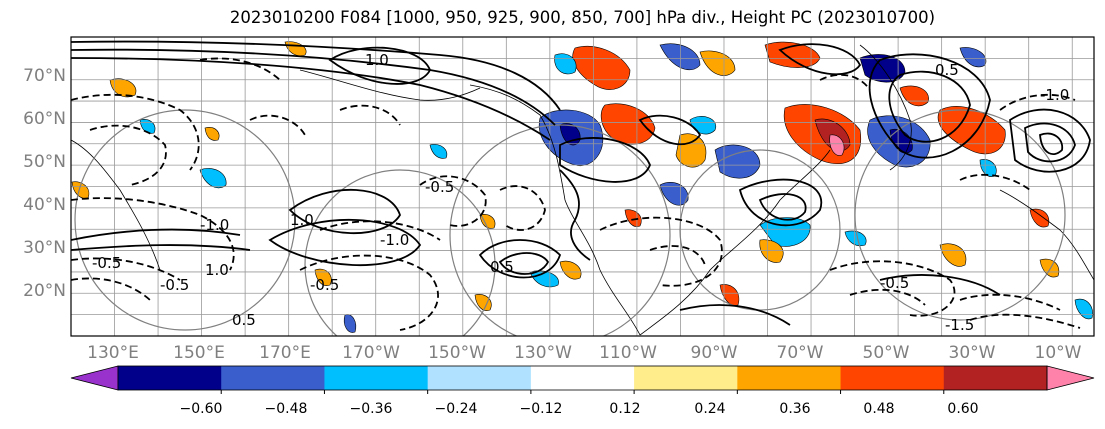 This screenshot has width=1105, height=429. What do you see at coordinates (886, 353) in the screenshot?
I see `lon-label: 50°W` at bounding box center [886, 353].